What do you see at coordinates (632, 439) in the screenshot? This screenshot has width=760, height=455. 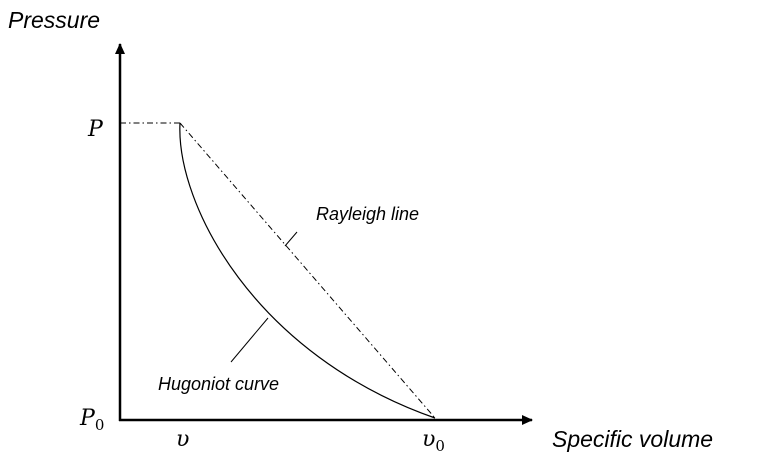 I see `x-axis-label: Specific volume` at bounding box center [632, 439].